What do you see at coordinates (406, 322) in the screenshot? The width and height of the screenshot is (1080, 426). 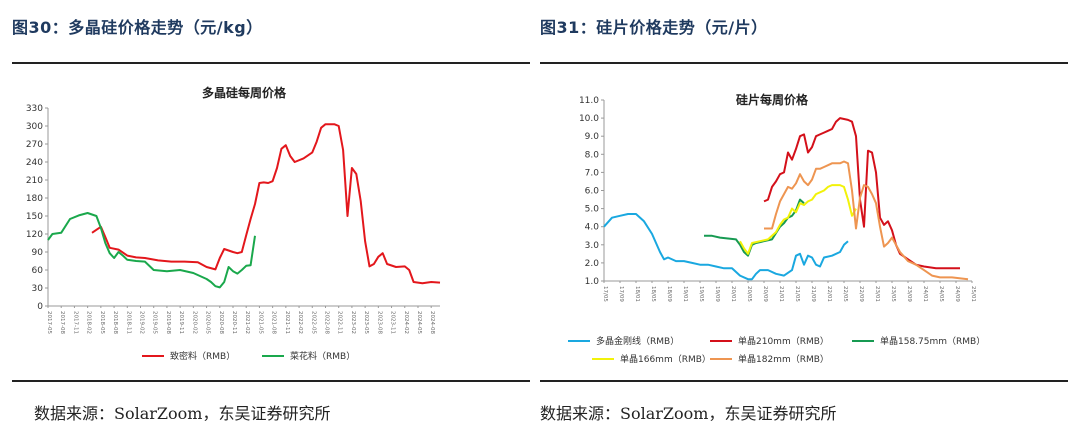 I see `x-tick-label: 2024-02` at bounding box center [406, 322].